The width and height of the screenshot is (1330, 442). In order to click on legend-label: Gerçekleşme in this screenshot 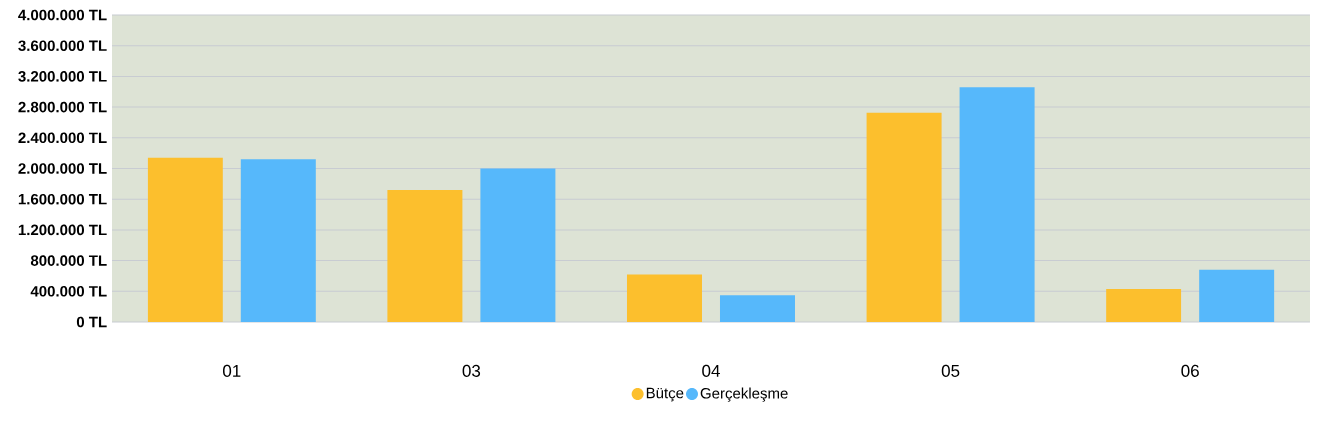, I will do `click(744, 394)`.